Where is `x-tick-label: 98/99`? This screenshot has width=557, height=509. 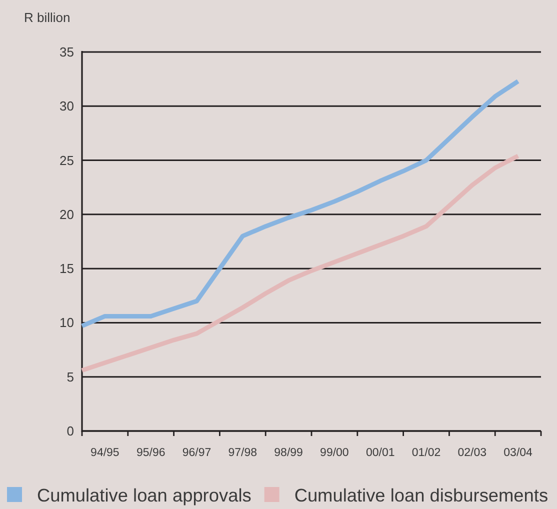 x-tick-label: 98/99 is located at coordinates (288, 453).